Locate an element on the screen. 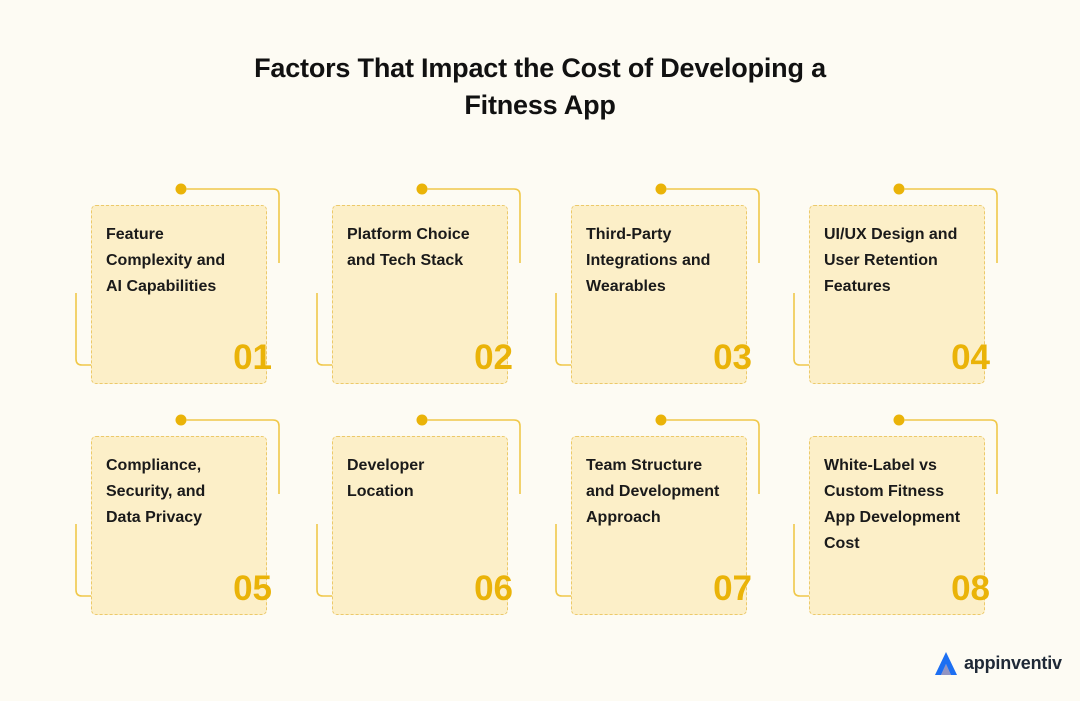 The image size is (1080, 701). factor-card-label-line: Cost is located at coordinates (842, 543).